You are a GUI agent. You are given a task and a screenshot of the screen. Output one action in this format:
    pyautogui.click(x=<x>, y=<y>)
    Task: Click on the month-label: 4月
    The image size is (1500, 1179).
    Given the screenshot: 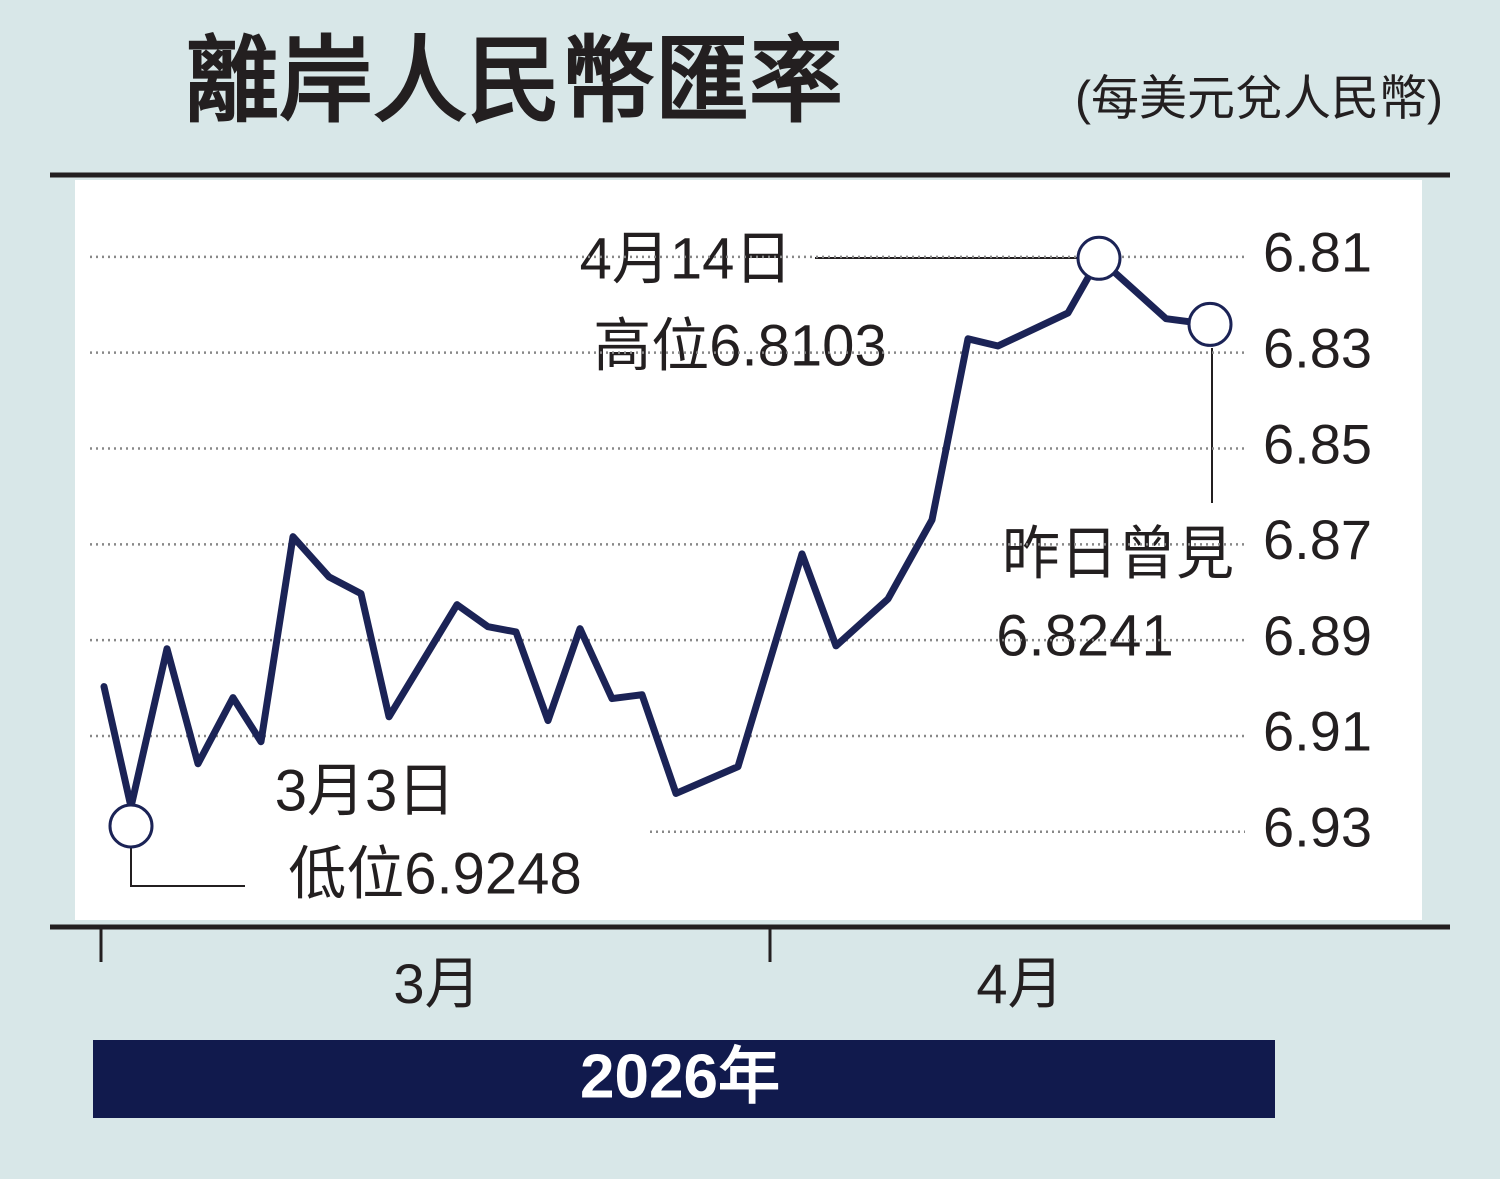 What is the action you would take?
    pyautogui.click(x=1019, y=983)
    